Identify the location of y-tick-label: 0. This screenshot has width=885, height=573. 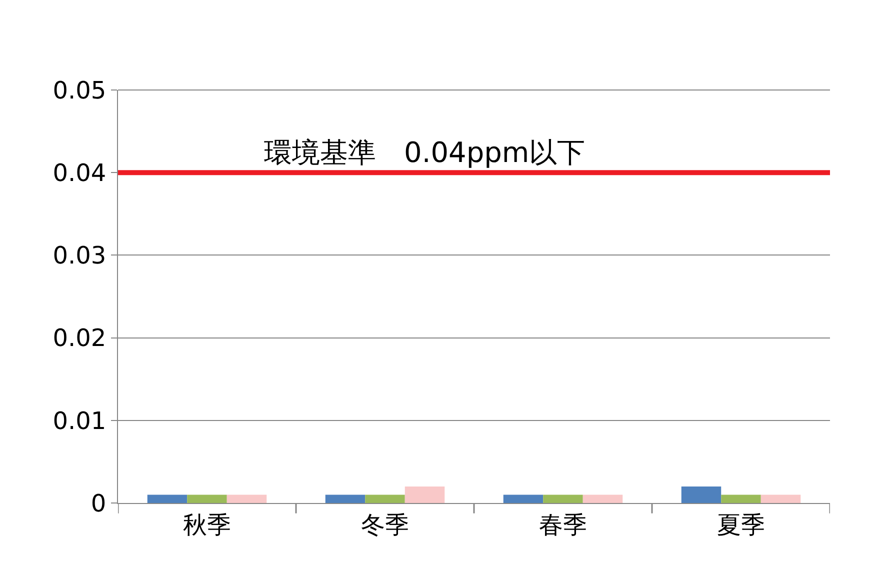
(98, 503).